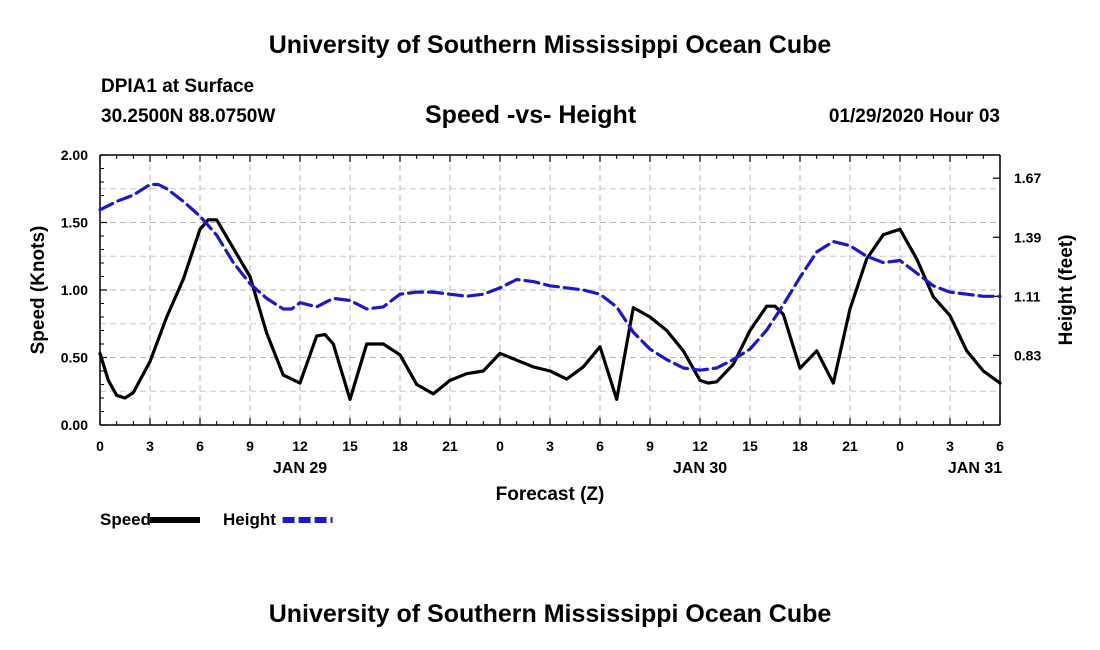 This screenshot has height=650, width=1100. What do you see at coordinates (178, 86) in the screenshot?
I see `station-label: DPIA1 at Surface` at bounding box center [178, 86].